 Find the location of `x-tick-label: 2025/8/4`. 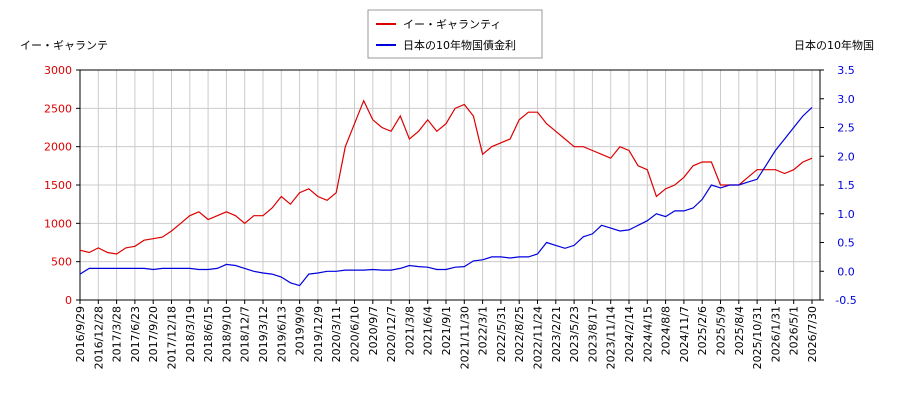

x-tick-label: 2025/8/4 is located at coordinates (739, 330).